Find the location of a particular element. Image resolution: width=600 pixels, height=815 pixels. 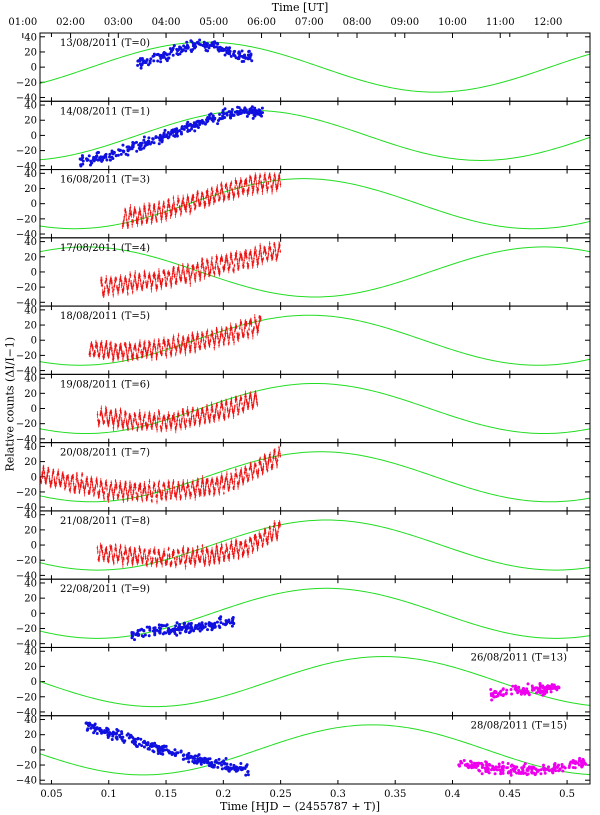

y-tick-label: 20 is located at coordinates (30, 257).